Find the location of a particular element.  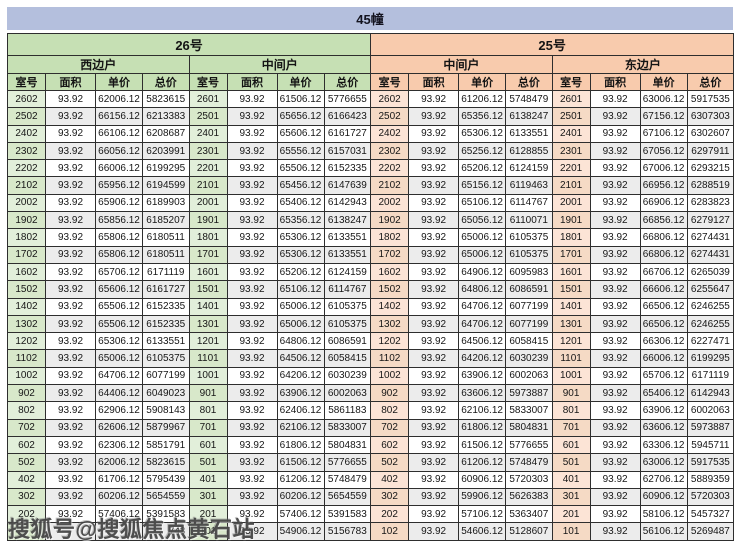

total-price-cell: 6110071 is located at coordinates (529, 220).